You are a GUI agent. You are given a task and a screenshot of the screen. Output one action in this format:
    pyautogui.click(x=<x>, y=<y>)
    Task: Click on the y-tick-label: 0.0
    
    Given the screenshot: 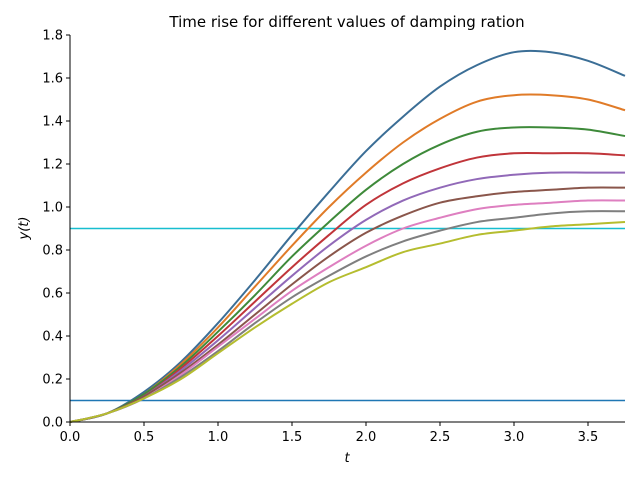 What is the action you would take?
    pyautogui.click(x=52, y=423)
    